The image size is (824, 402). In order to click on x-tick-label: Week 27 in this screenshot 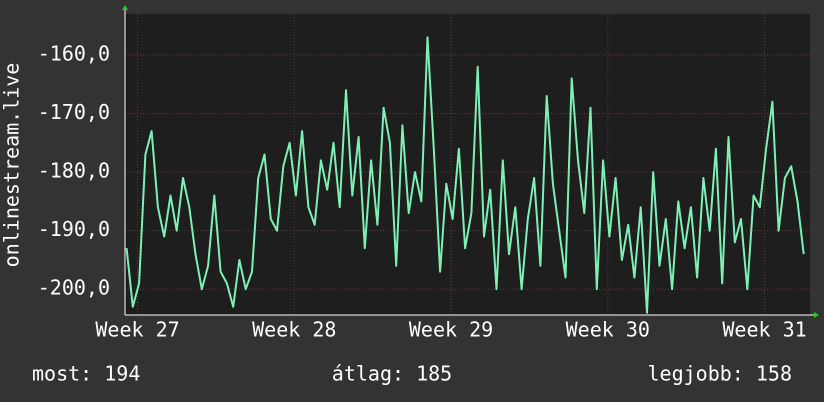, I will do `click(137, 330)`.